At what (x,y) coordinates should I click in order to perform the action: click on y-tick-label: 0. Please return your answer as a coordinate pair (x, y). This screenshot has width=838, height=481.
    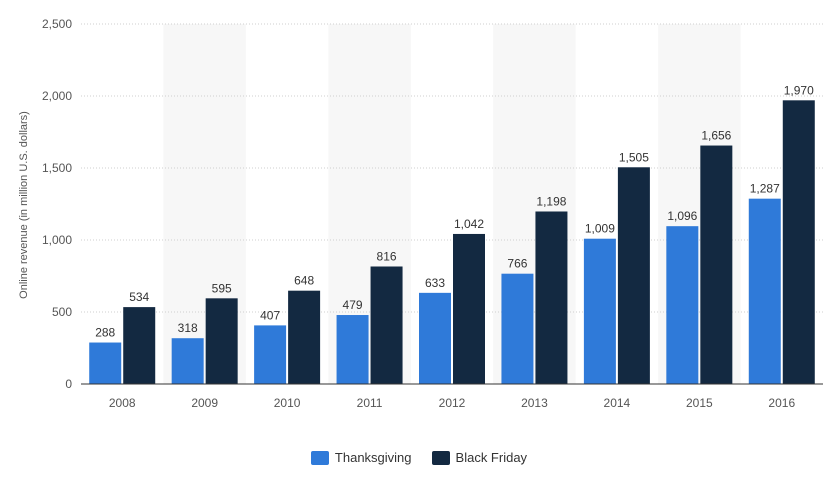
    Looking at the image, I should click on (68, 384).